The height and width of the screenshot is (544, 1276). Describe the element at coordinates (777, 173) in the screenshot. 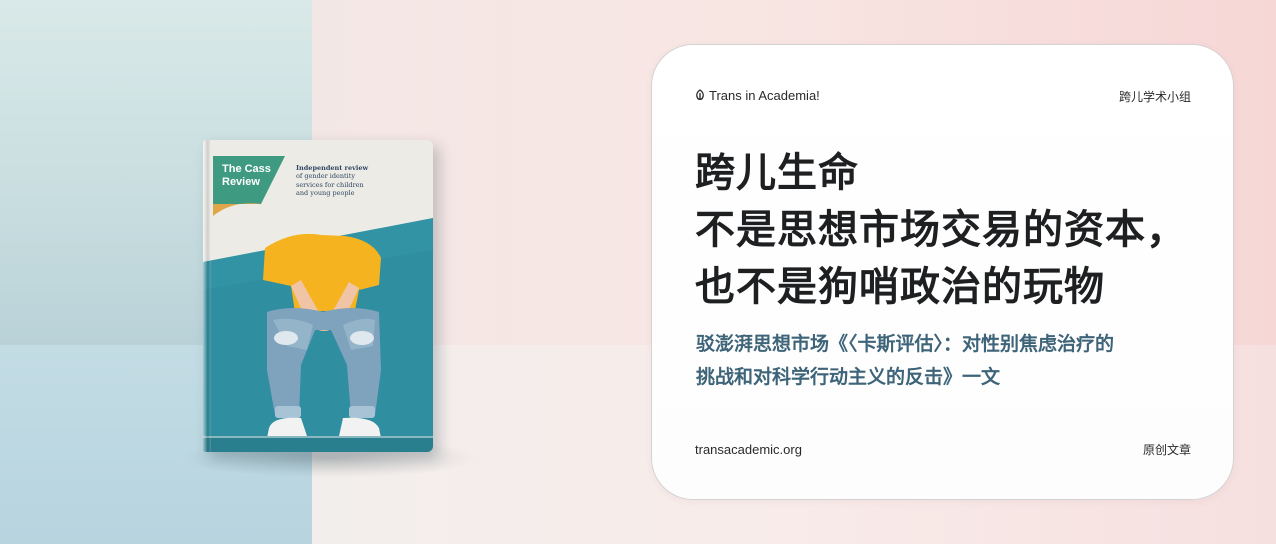

I see `headline-line: 跨儿生命` at that location.